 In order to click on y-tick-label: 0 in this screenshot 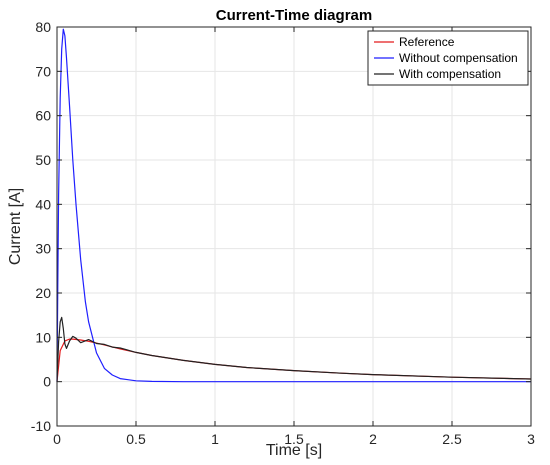, I will do `click(47, 382)`.